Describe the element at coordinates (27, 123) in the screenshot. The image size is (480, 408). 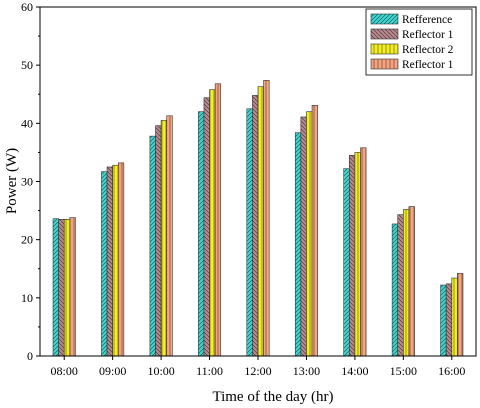
I see `y-tick-label: 40` at that location.